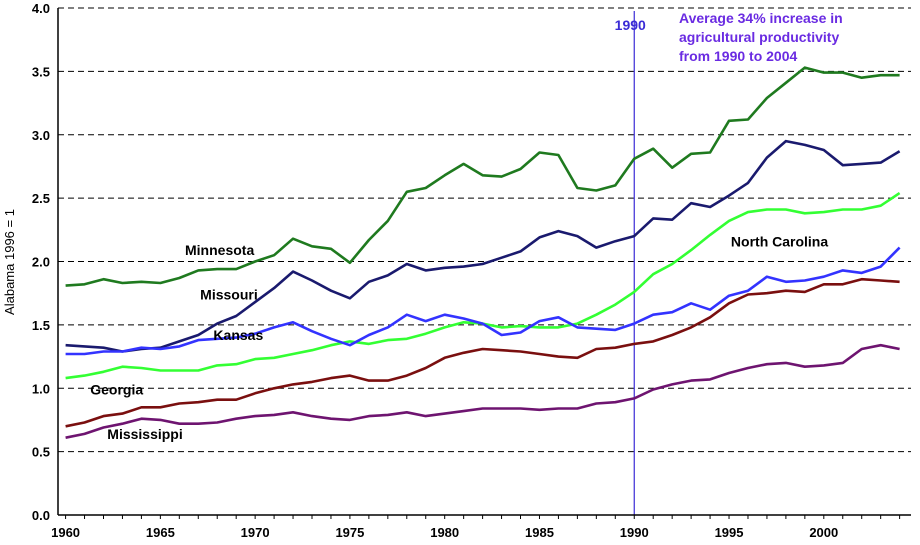 The width and height of the screenshot is (920, 545). I want to click on y-tick-label: 0.0, so click(41, 515).